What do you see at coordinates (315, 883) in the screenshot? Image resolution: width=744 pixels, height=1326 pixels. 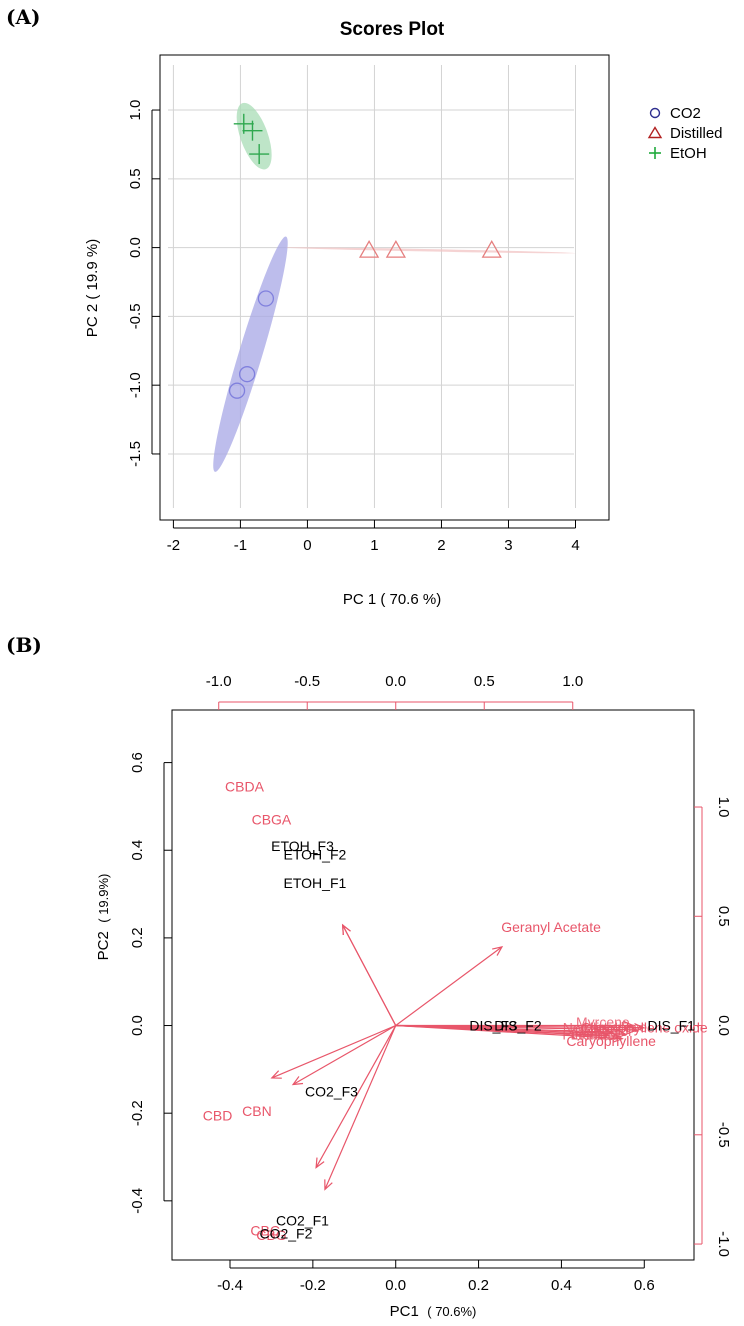 I see `observation-label: ETOH_F1` at bounding box center [315, 883].